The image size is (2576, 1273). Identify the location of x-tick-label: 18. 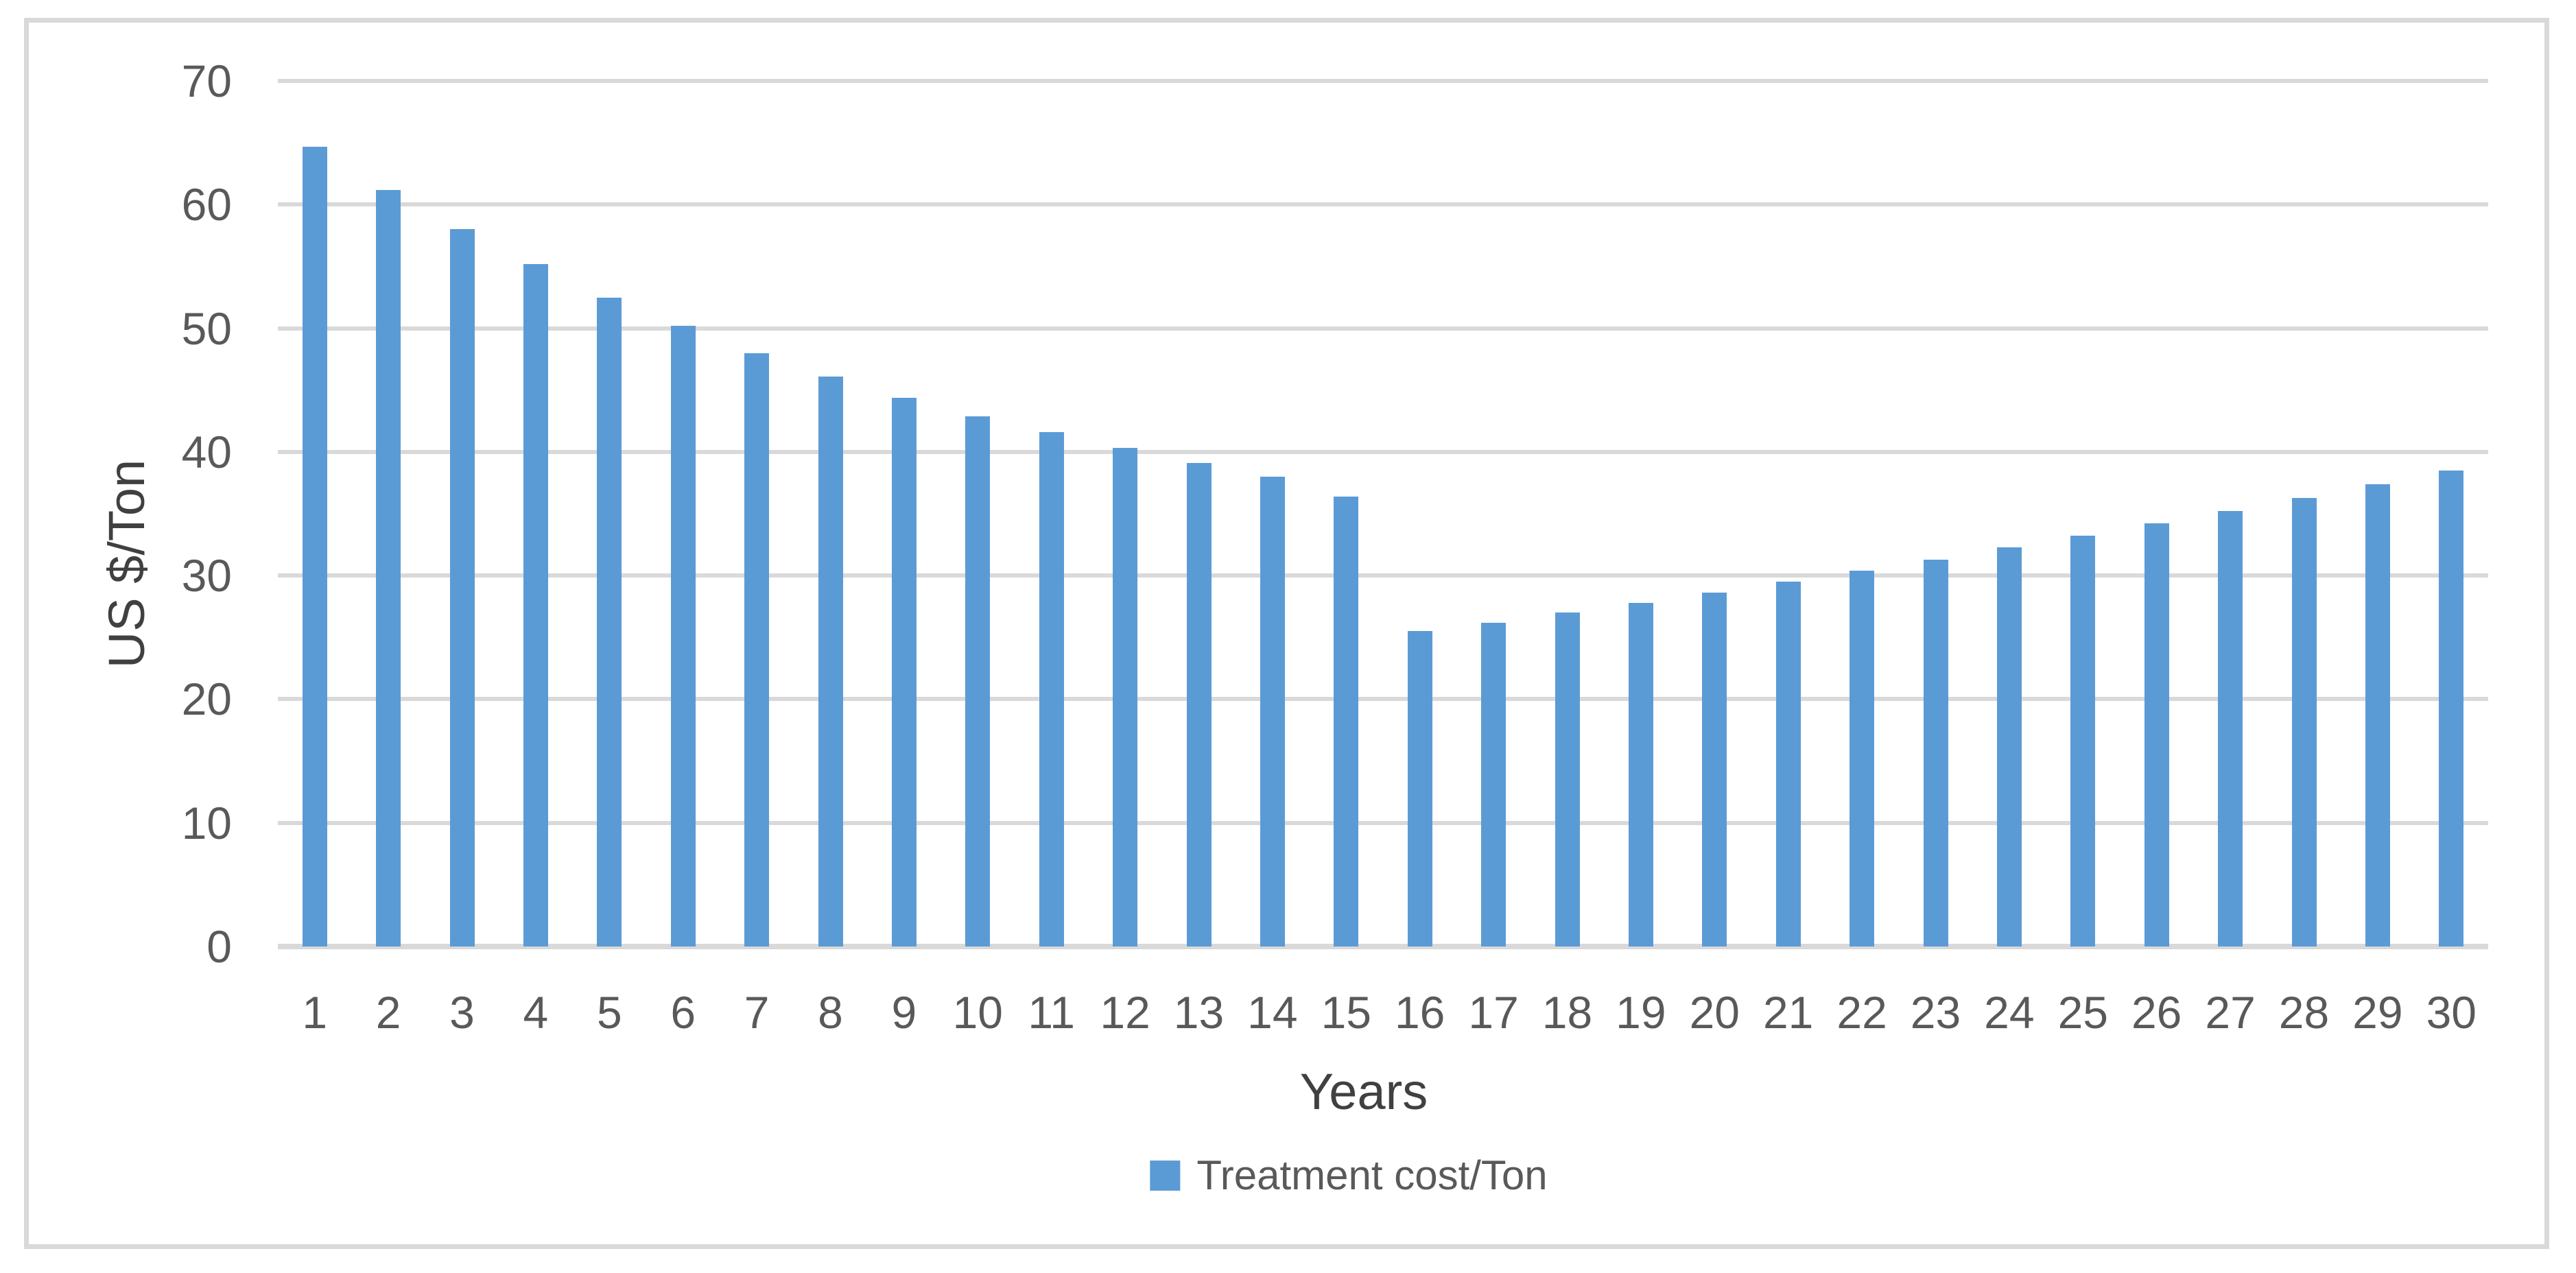
(1567, 1012).